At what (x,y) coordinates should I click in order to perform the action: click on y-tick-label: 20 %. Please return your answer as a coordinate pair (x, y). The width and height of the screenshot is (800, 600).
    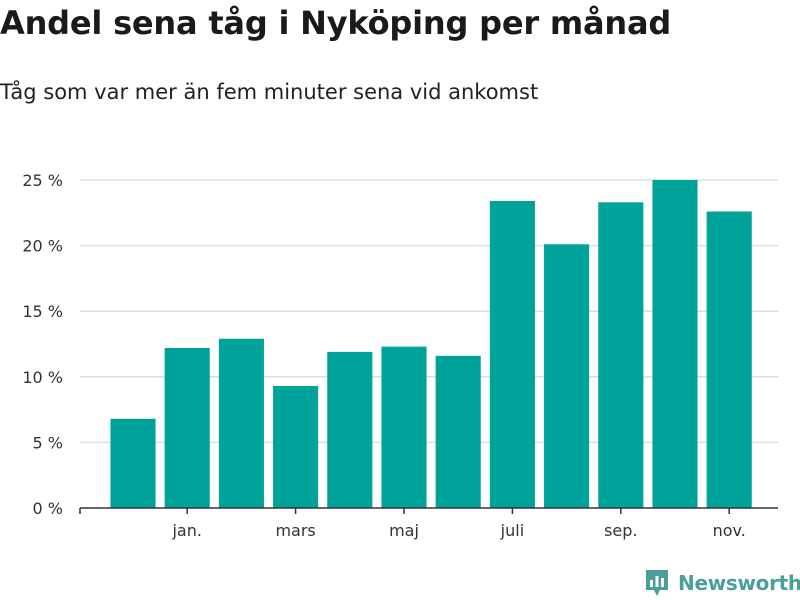
    Looking at the image, I should click on (42, 246).